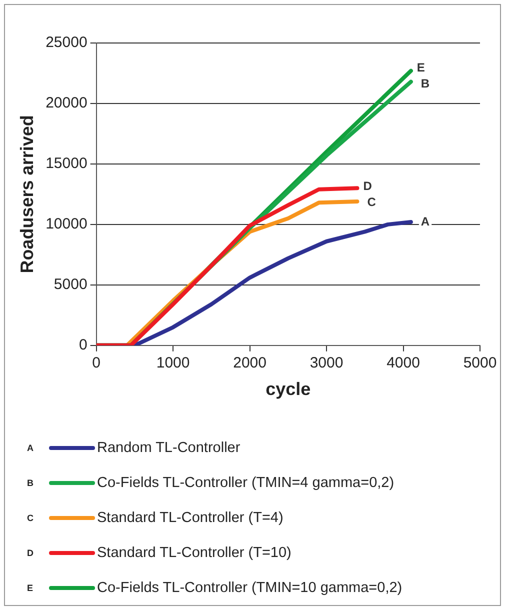 The width and height of the screenshot is (507, 612). I want to click on annotation: A, so click(425, 221).